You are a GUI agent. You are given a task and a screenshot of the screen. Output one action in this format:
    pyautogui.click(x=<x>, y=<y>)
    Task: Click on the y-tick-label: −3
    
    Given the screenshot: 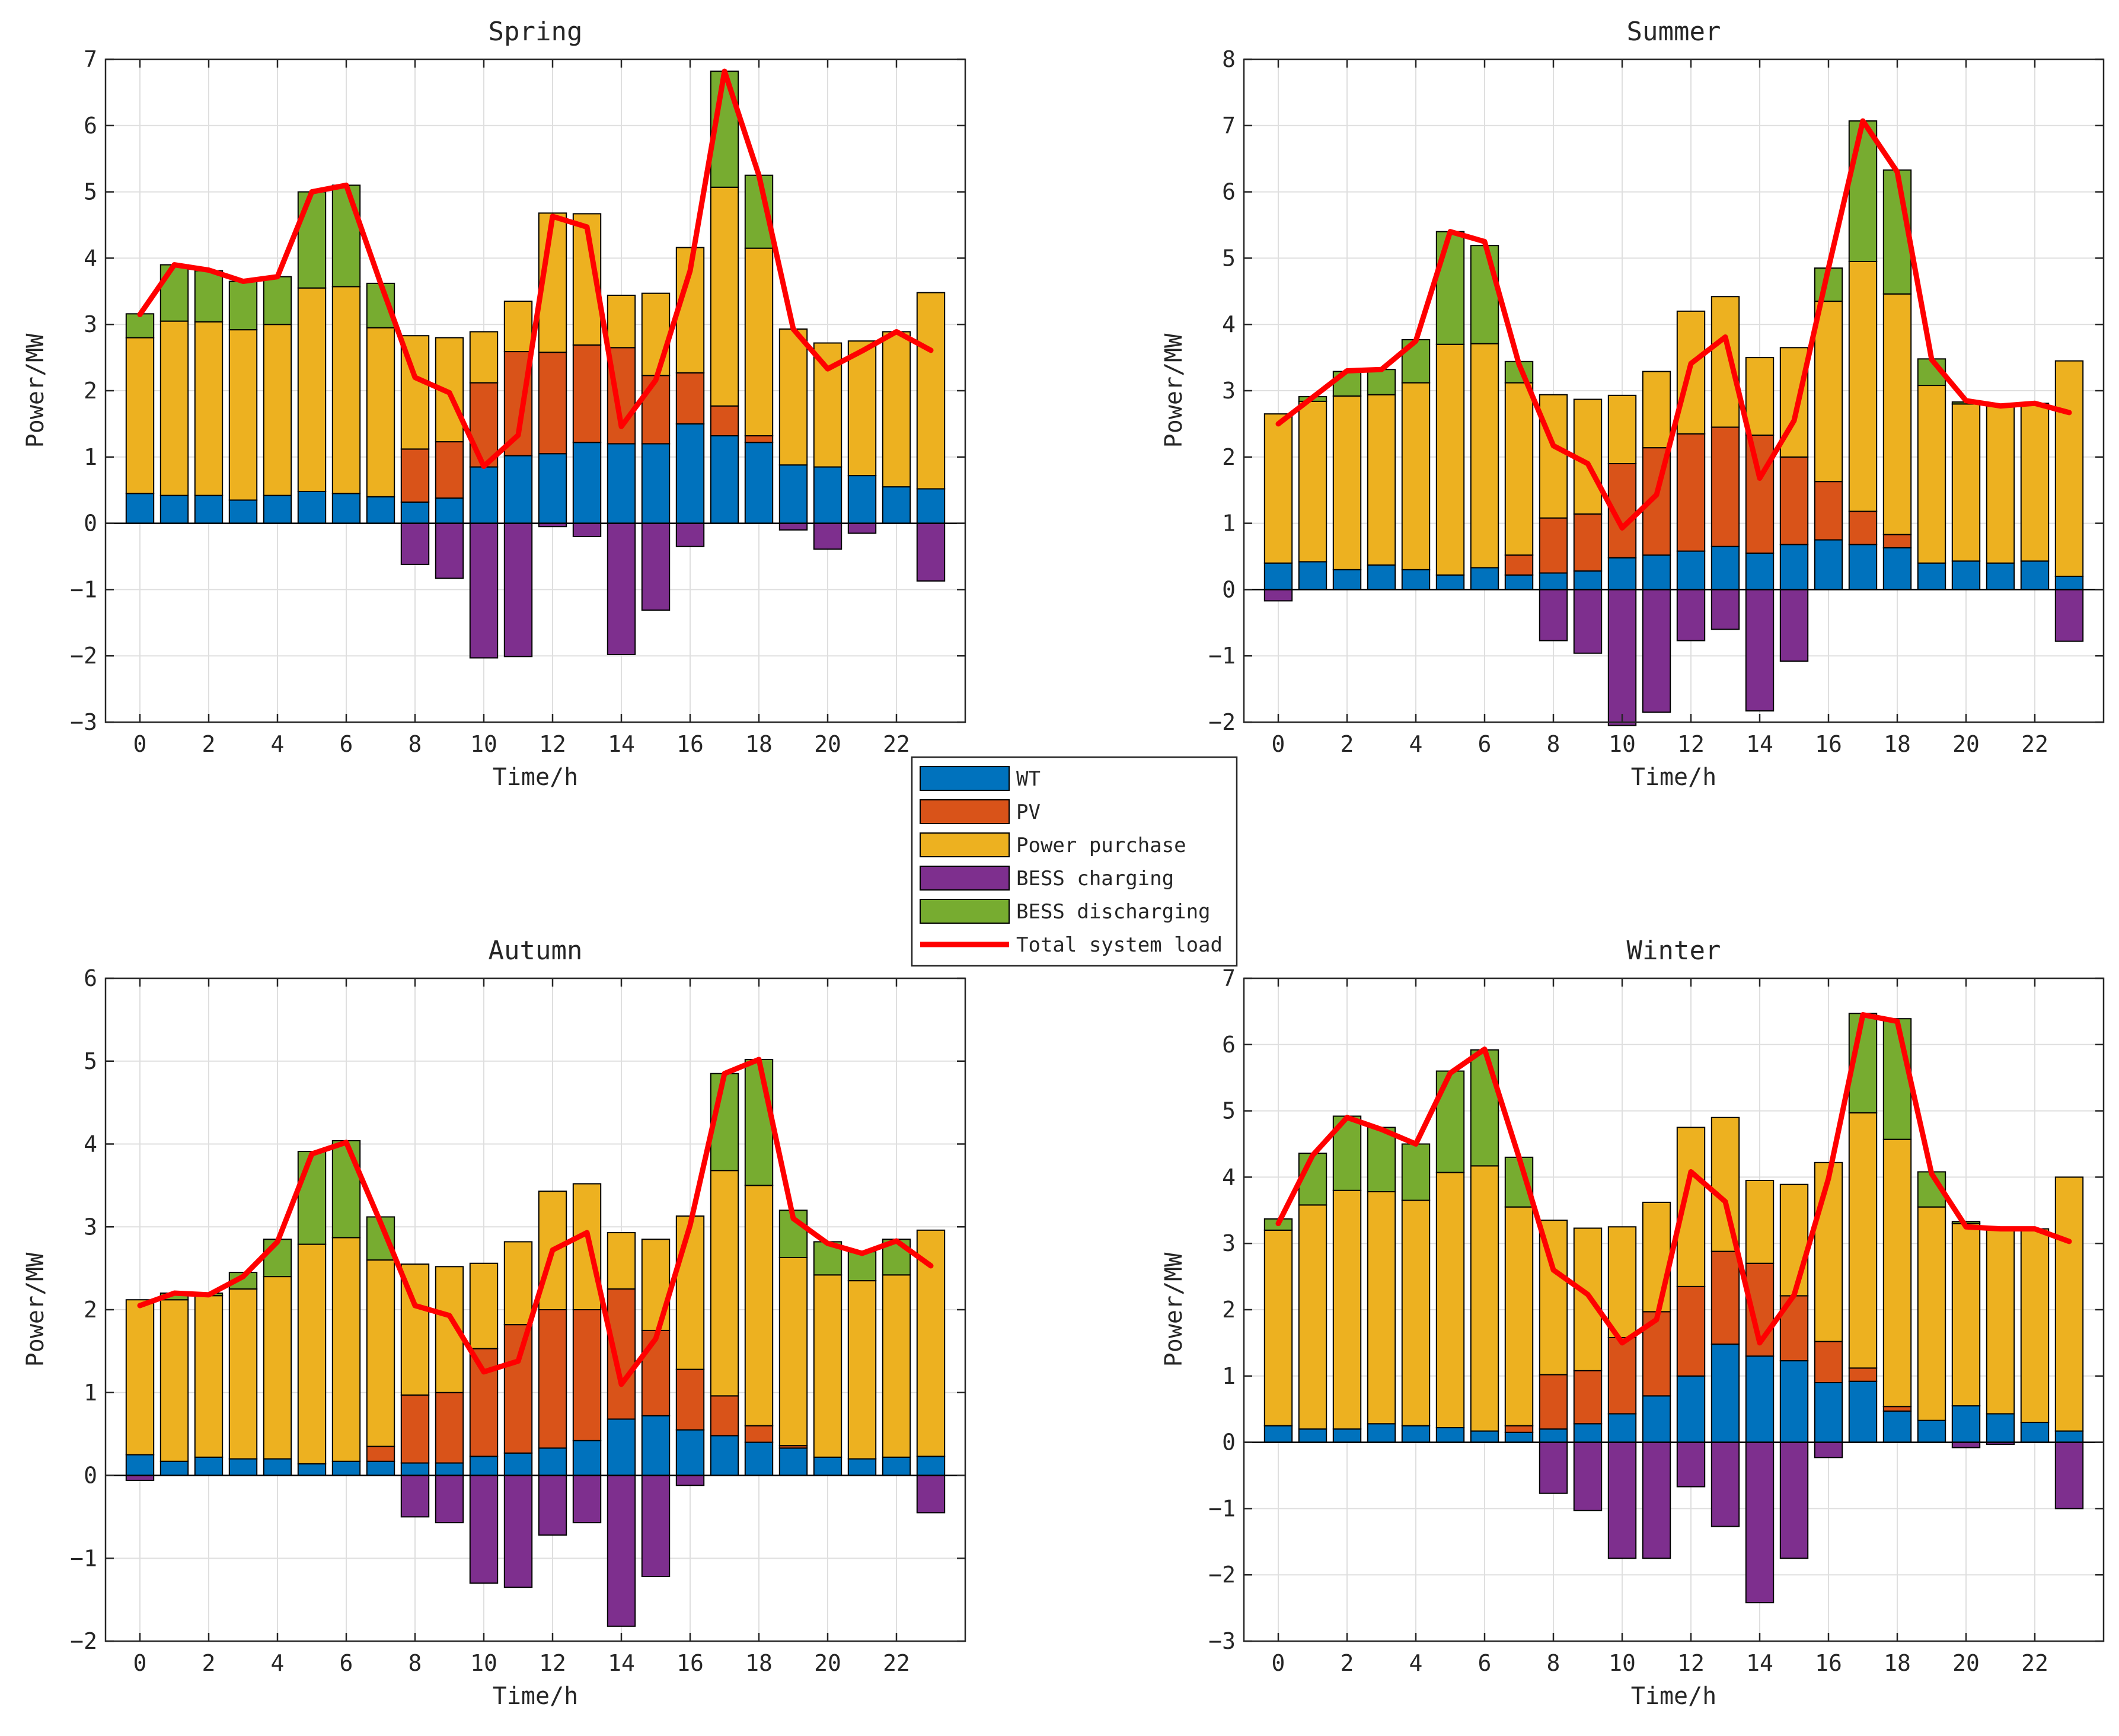 What is the action you would take?
    pyautogui.click(x=83, y=722)
    